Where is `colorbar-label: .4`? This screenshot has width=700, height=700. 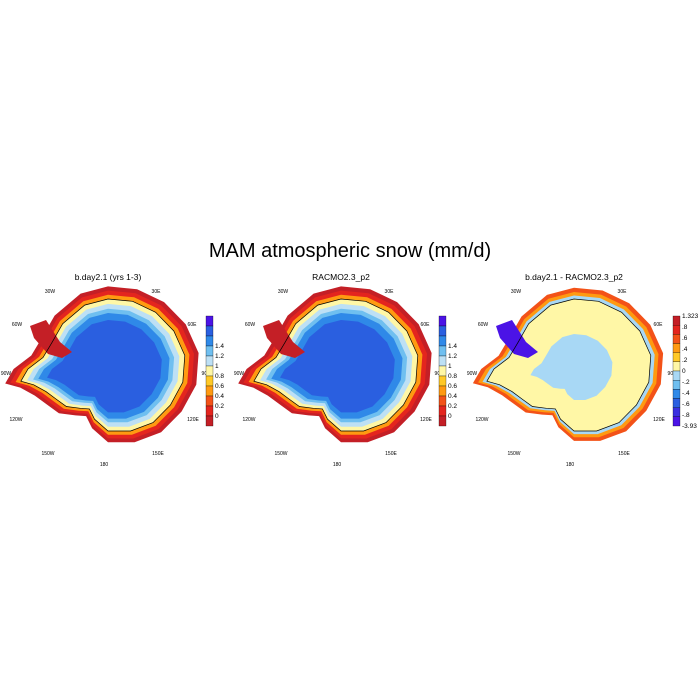
colorbar-label: .4 is located at coordinates (685, 349).